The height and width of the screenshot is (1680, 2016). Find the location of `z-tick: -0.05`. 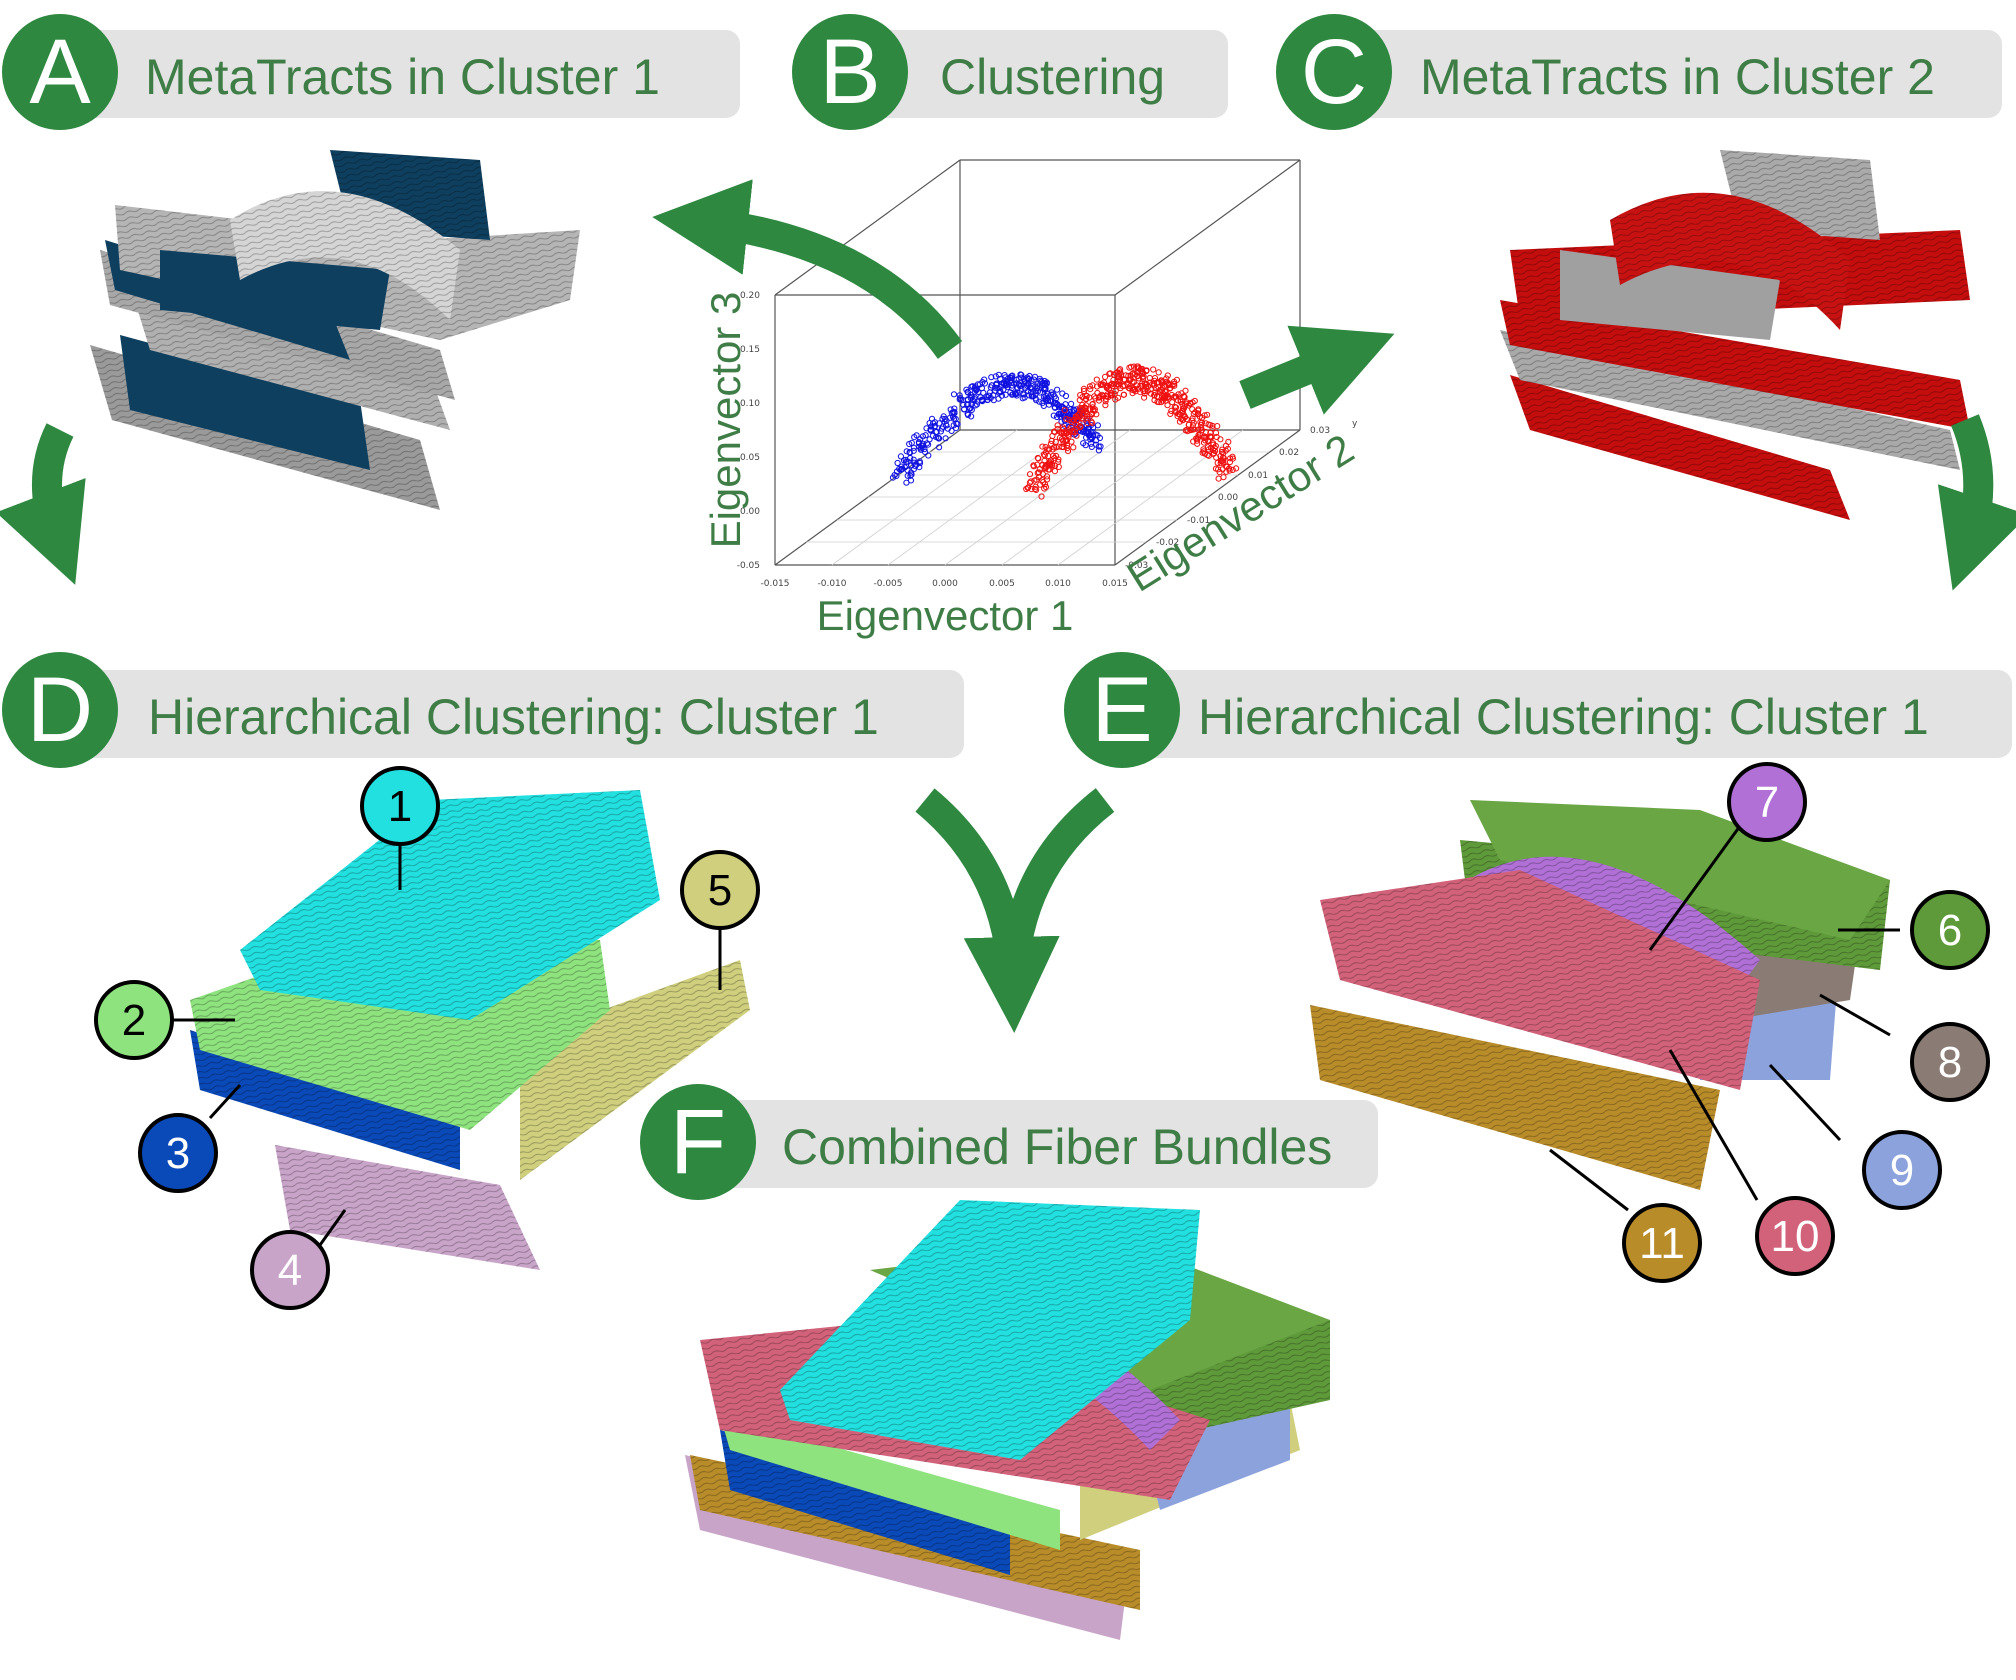

z-tick: -0.05 is located at coordinates (748, 566).